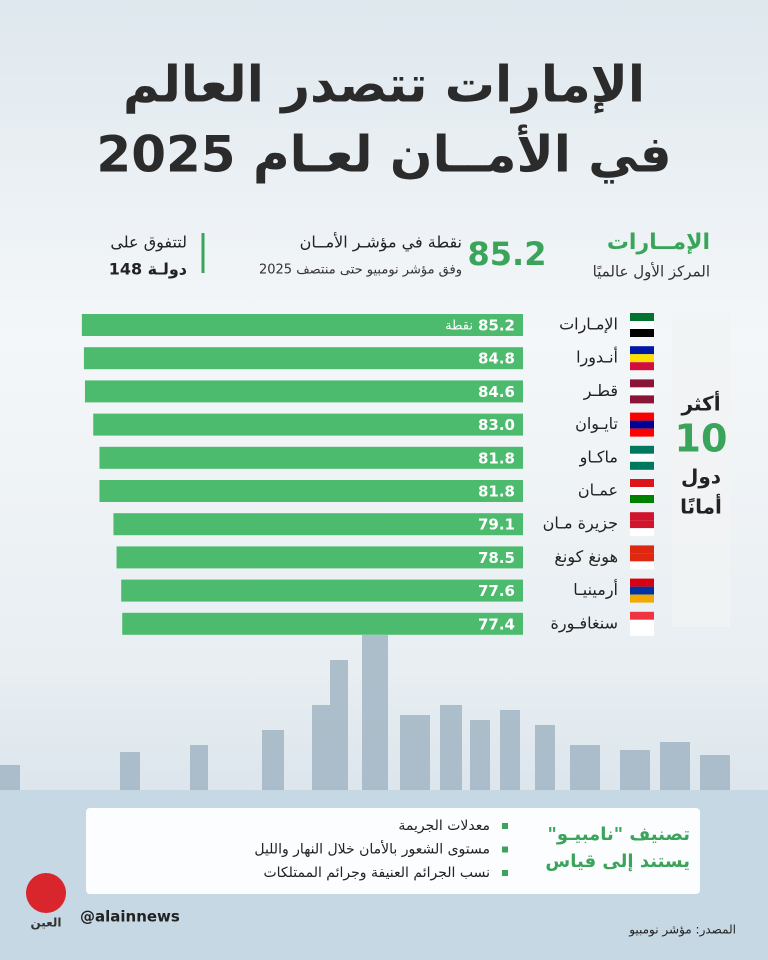 The height and width of the screenshot is (960, 768). What do you see at coordinates (596, 424) in the screenshot?
I see `country-name: تايـوان` at bounding box center [596, 424].